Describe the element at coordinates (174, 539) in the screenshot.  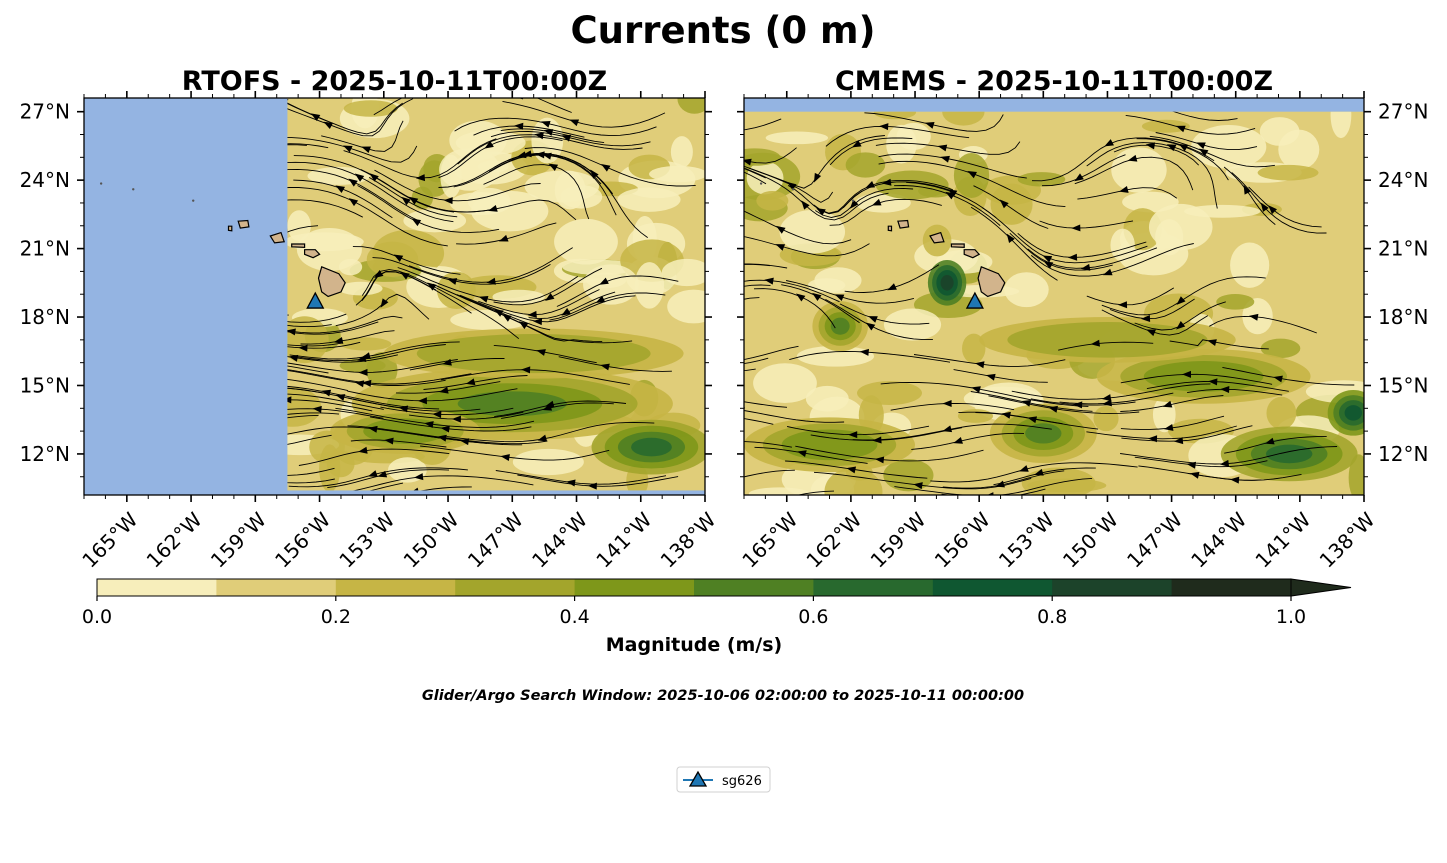
I see `x-tick-label: 162°W` at that location.